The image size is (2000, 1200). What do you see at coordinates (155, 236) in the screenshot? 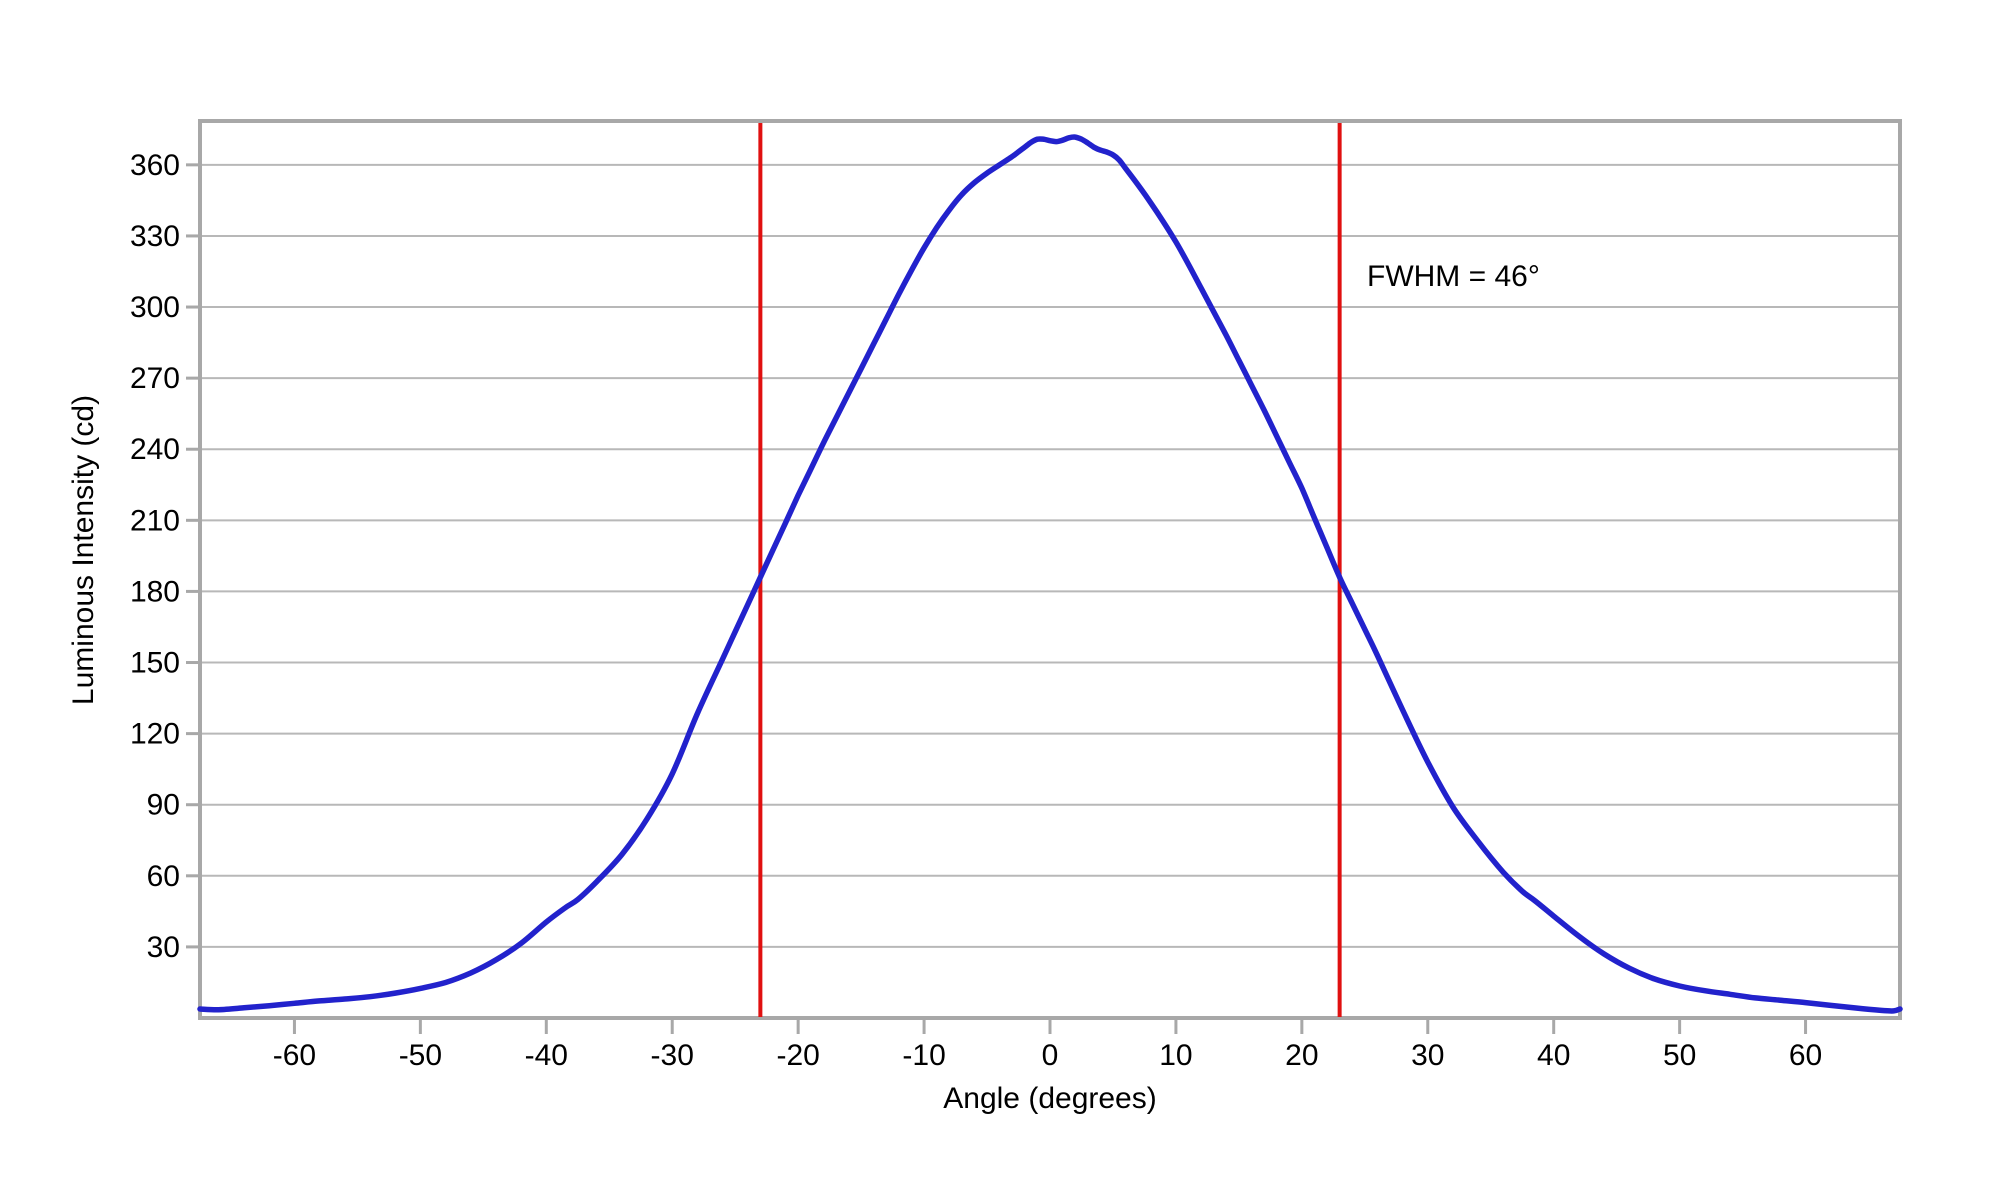
I see `svg-text: 330` at bounding box center [155, 236].